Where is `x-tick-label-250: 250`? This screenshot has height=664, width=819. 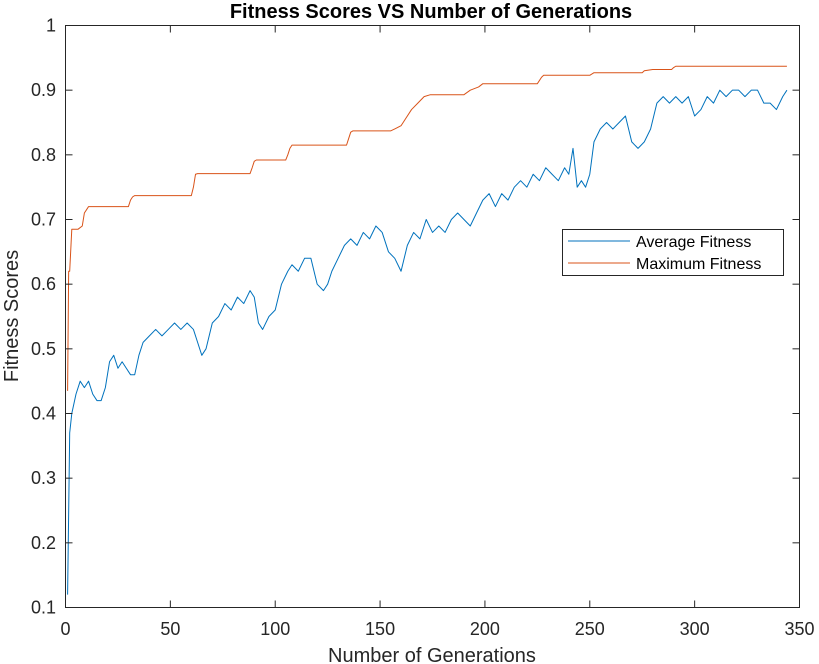
x-tick-label-250: 250 is located at coordinates (590, 629).